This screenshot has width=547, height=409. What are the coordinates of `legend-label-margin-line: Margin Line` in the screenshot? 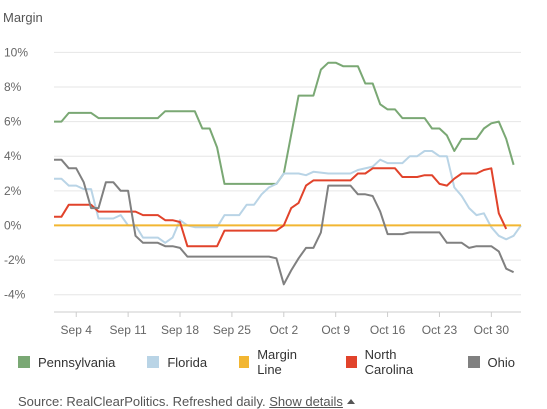 It's located at (277, 362).